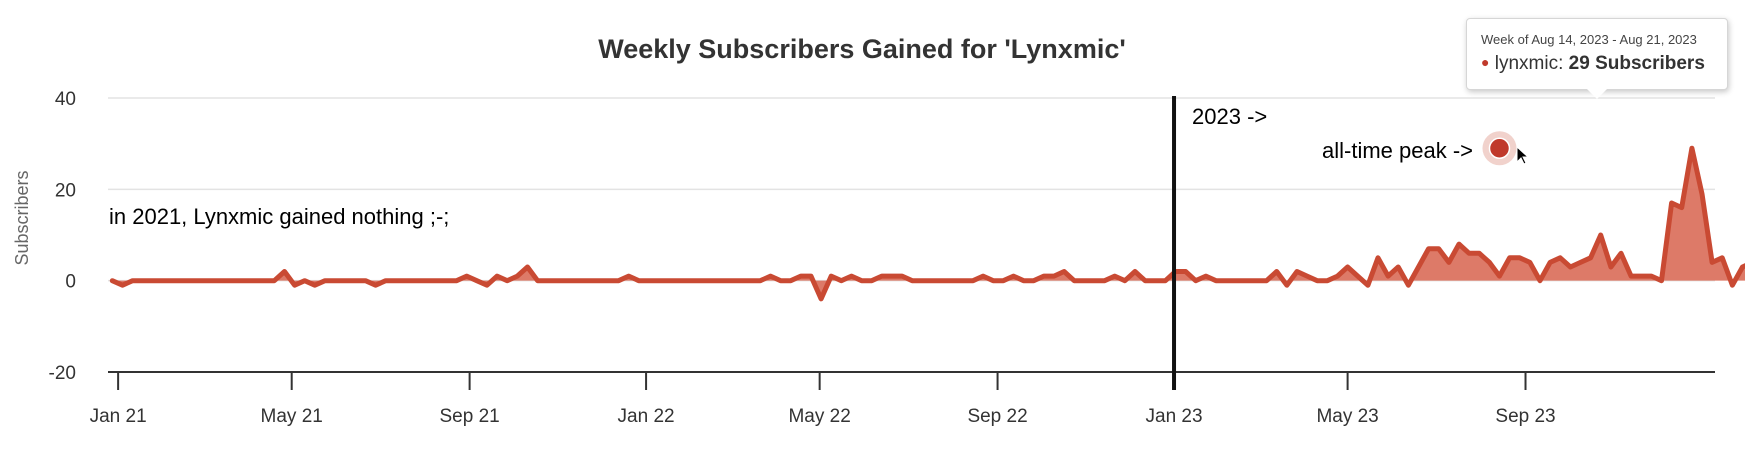 This screenshot has height=456, width=1745. What do you see at coordinates (469, 416) in the screenshot?
I see `x-tick-label: Sep 21` at bounding box center [469, 416].